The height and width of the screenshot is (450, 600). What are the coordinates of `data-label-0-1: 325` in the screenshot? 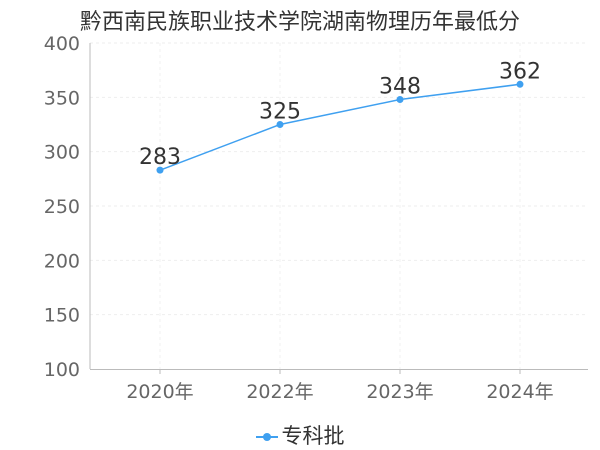 It's located at (280, 112).